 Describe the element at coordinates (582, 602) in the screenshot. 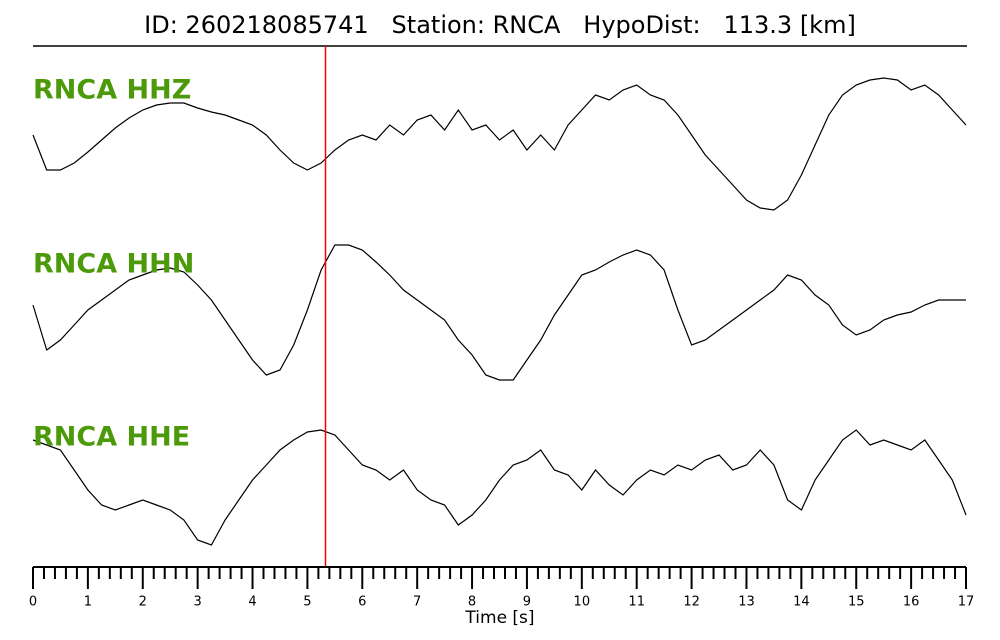

I see `x-tick-label: 10` at that location.